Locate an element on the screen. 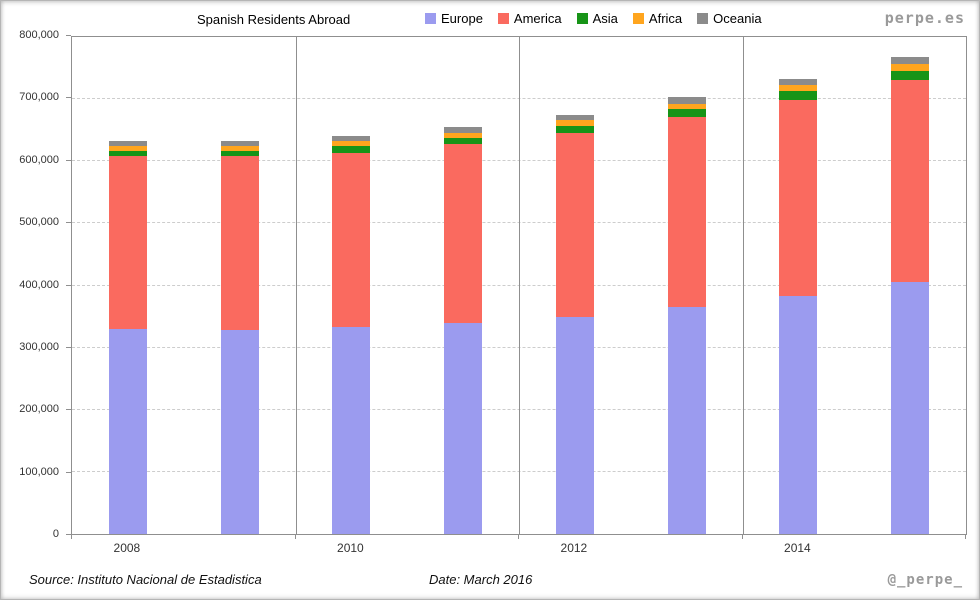  legend-item-oceania: Oceania is located at coordinates (729, 18).